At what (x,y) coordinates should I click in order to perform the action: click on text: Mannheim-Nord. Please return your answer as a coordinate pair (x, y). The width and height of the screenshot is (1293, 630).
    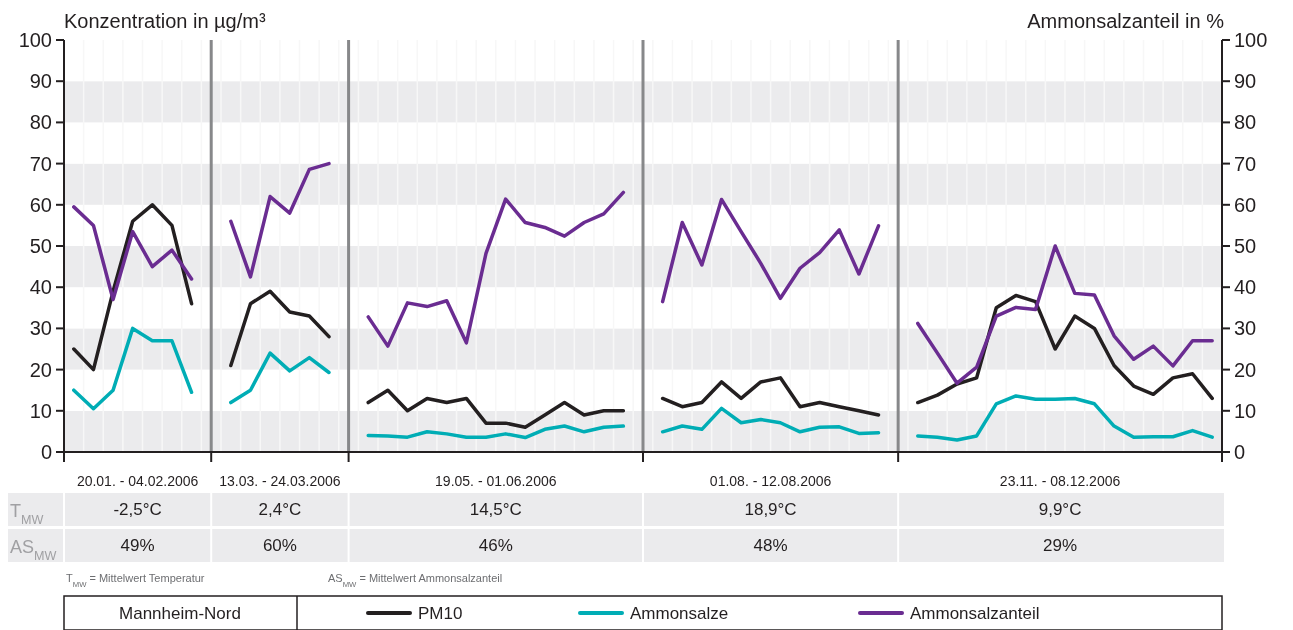
    Looking at the image, I should click on (180, 613).